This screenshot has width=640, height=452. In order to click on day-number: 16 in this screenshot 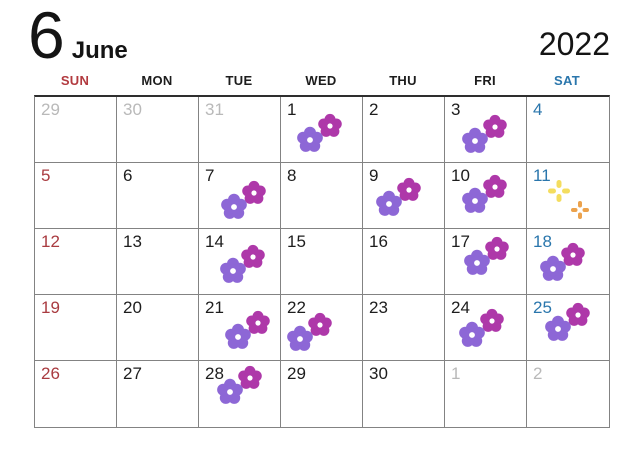, I will do `click(378, 241)`.